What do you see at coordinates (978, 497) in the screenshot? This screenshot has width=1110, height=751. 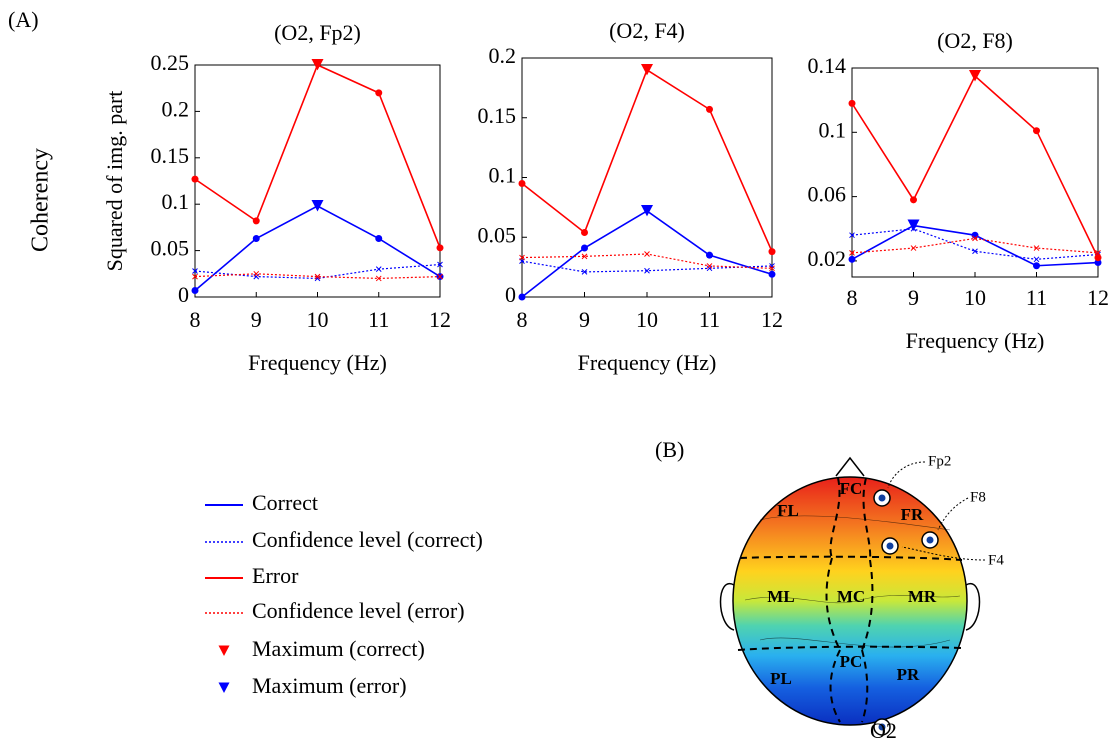 I see `electrode-label: F8` at bounding box center [978, 497].